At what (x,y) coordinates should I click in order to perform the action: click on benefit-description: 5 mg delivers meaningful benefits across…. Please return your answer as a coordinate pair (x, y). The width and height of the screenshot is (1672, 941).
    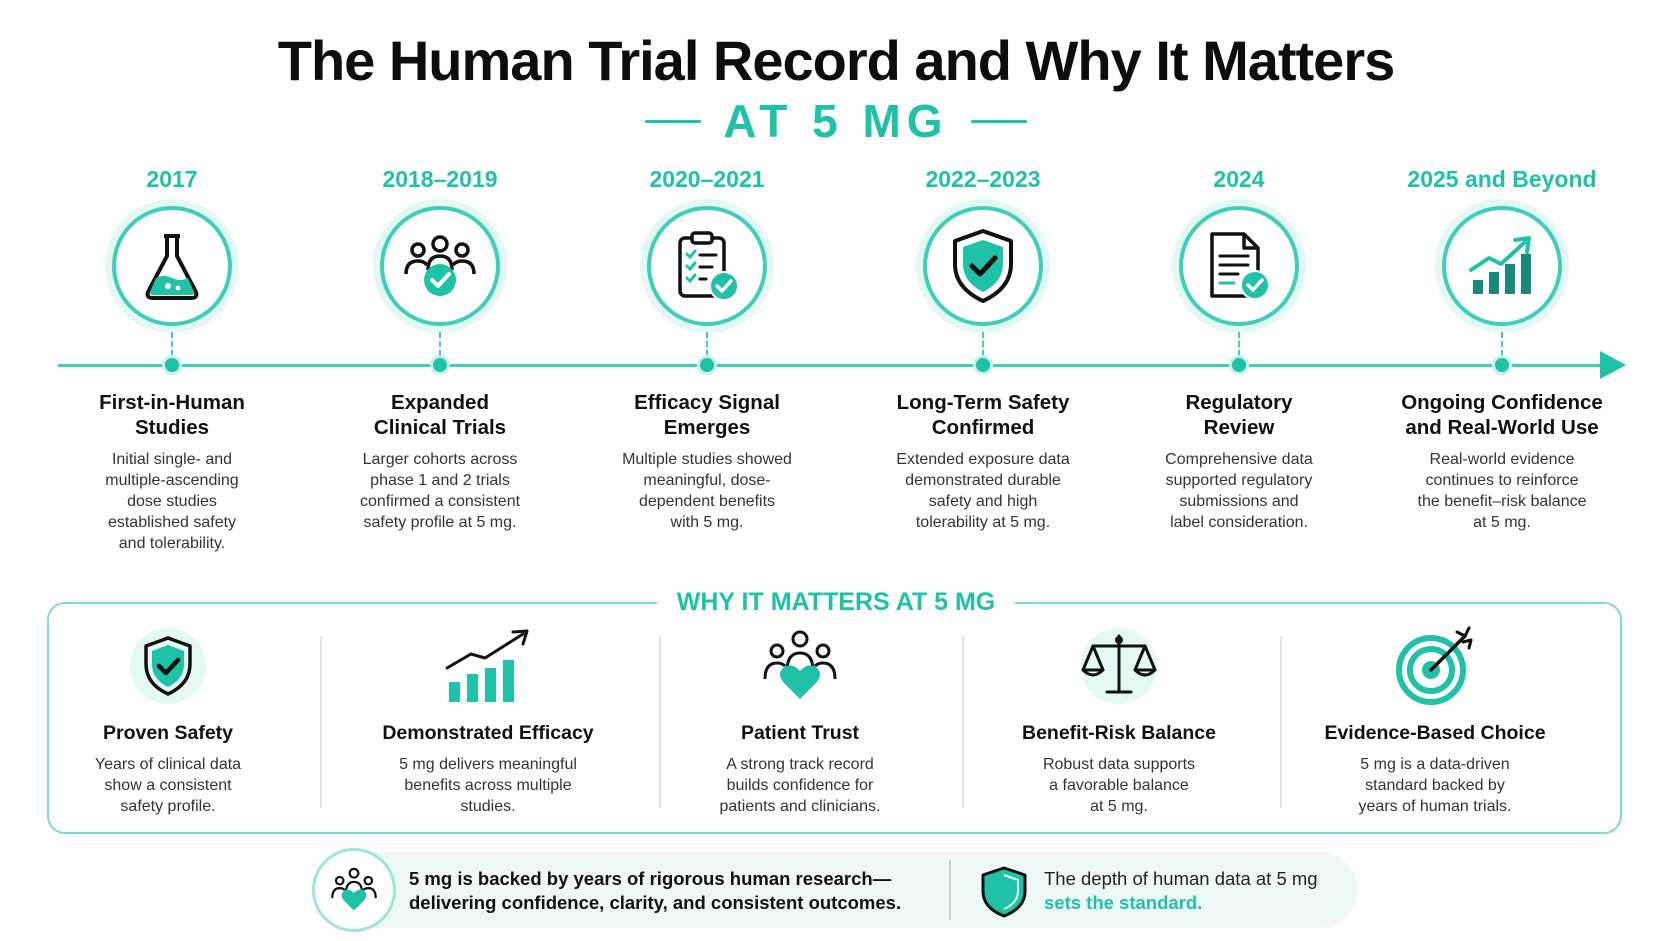
    Looking at the image, I should click on (488, 785).